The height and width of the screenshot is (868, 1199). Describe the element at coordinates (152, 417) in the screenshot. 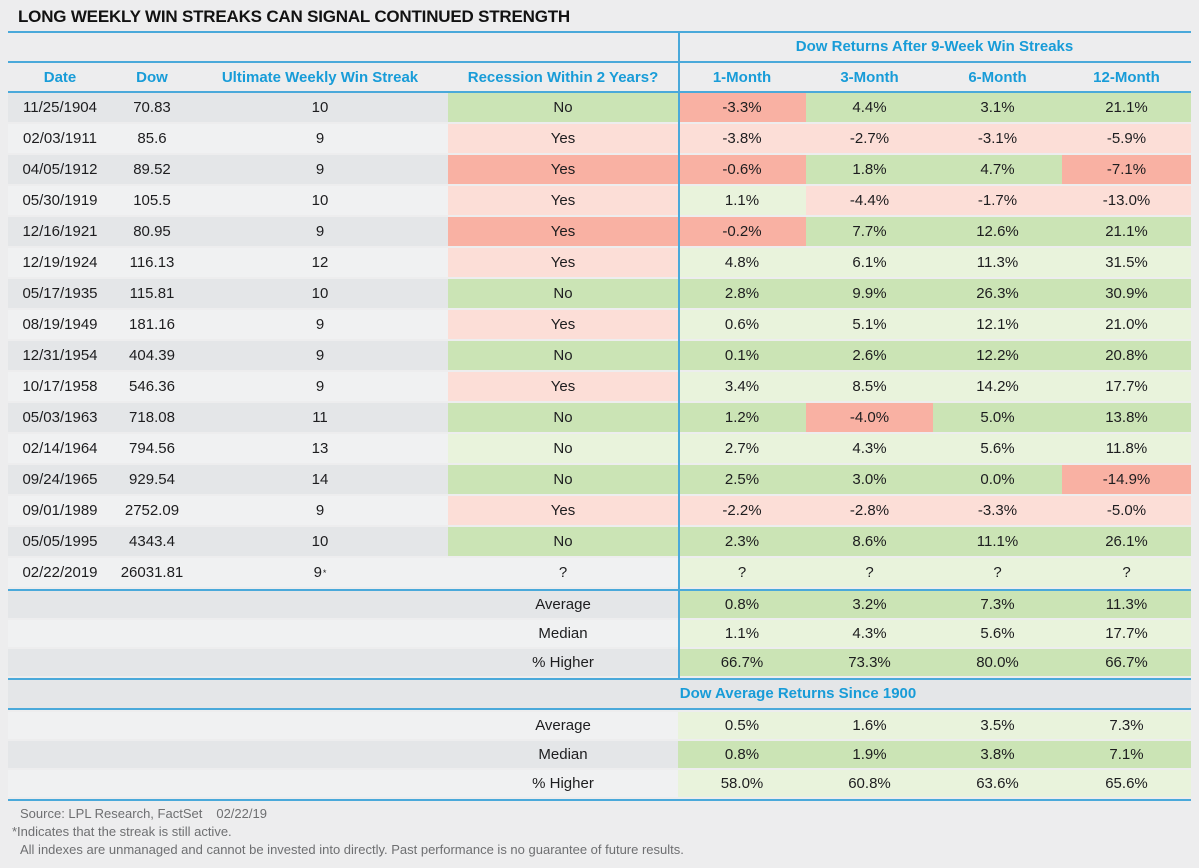

I see `dow-cell: 718.08` at that location.